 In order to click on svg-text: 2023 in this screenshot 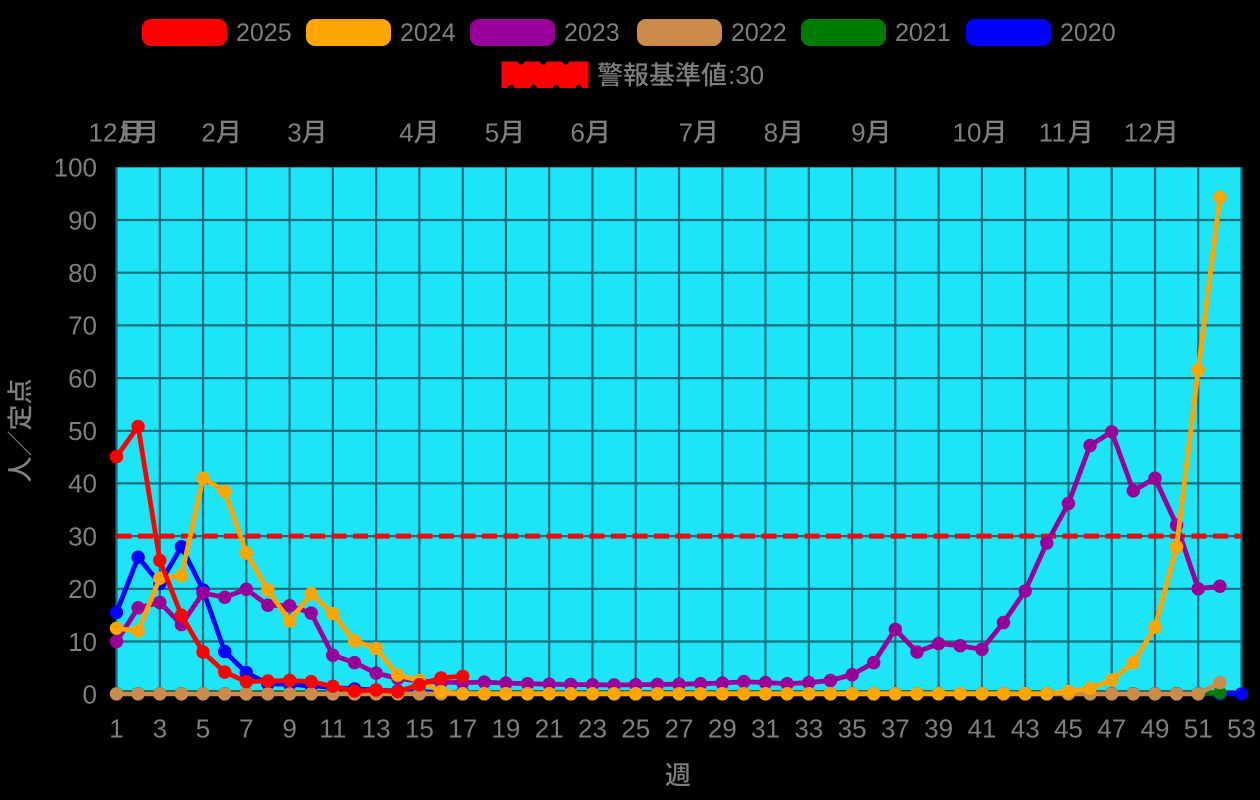, I will do `click(592, 33)`.